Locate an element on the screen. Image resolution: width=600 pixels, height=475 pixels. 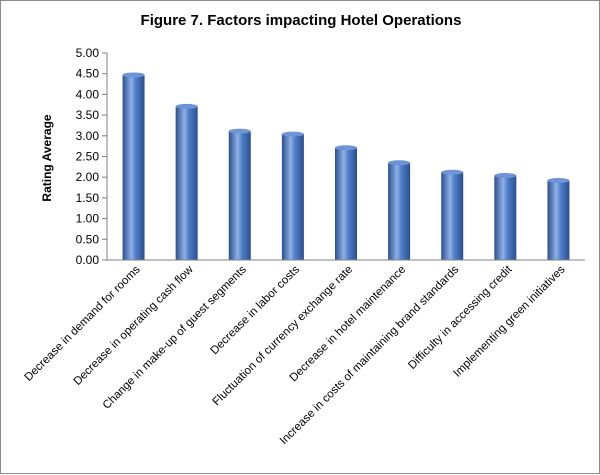
y-tick-label: 3.00 is located at coordinates (88, 136).